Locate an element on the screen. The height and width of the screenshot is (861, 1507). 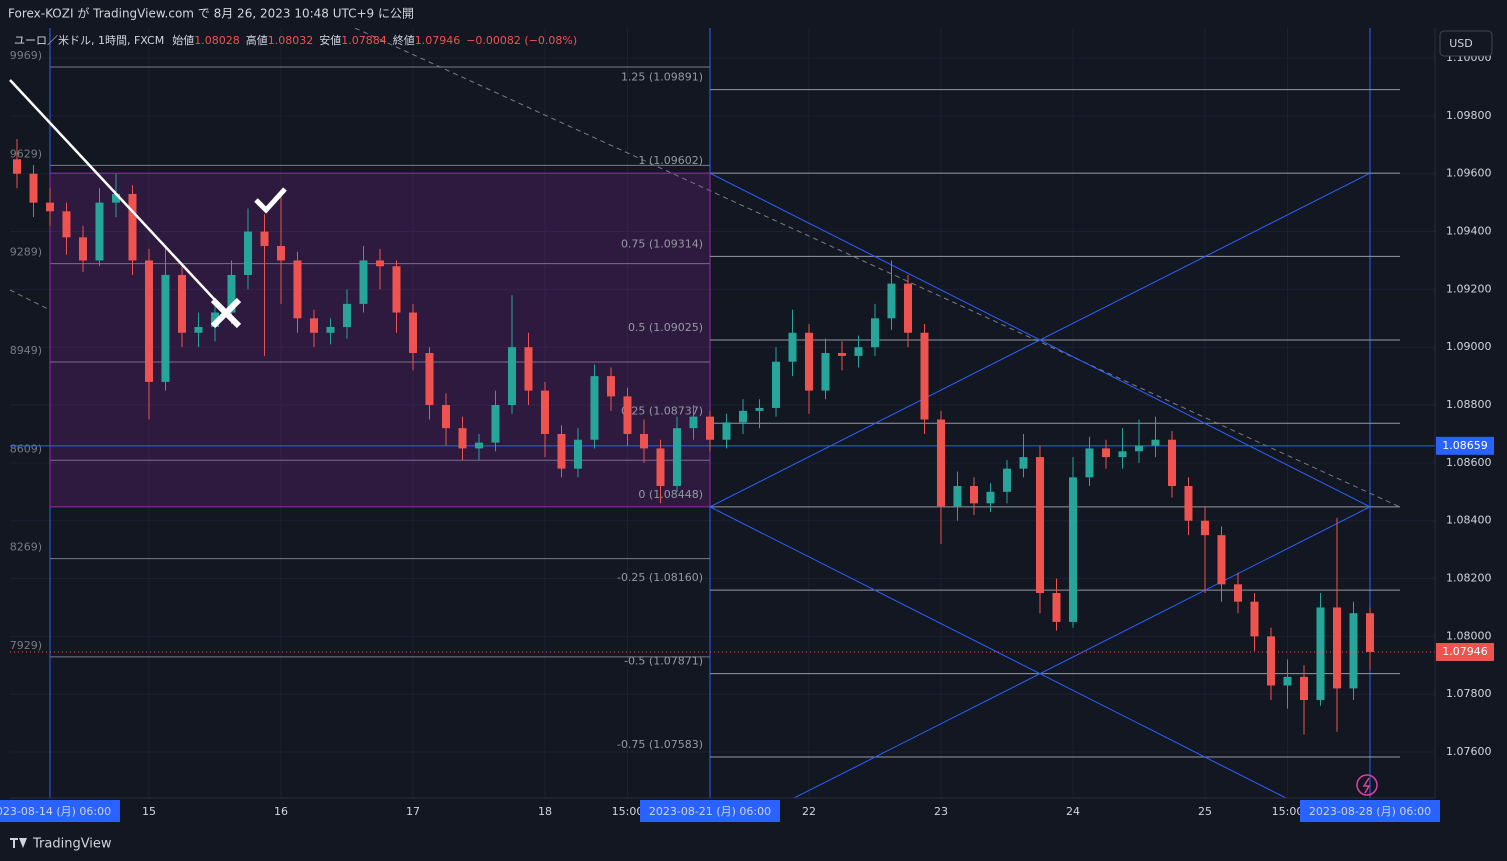
ohlc-value: 1.08032 is located at coordinates (291, 40).